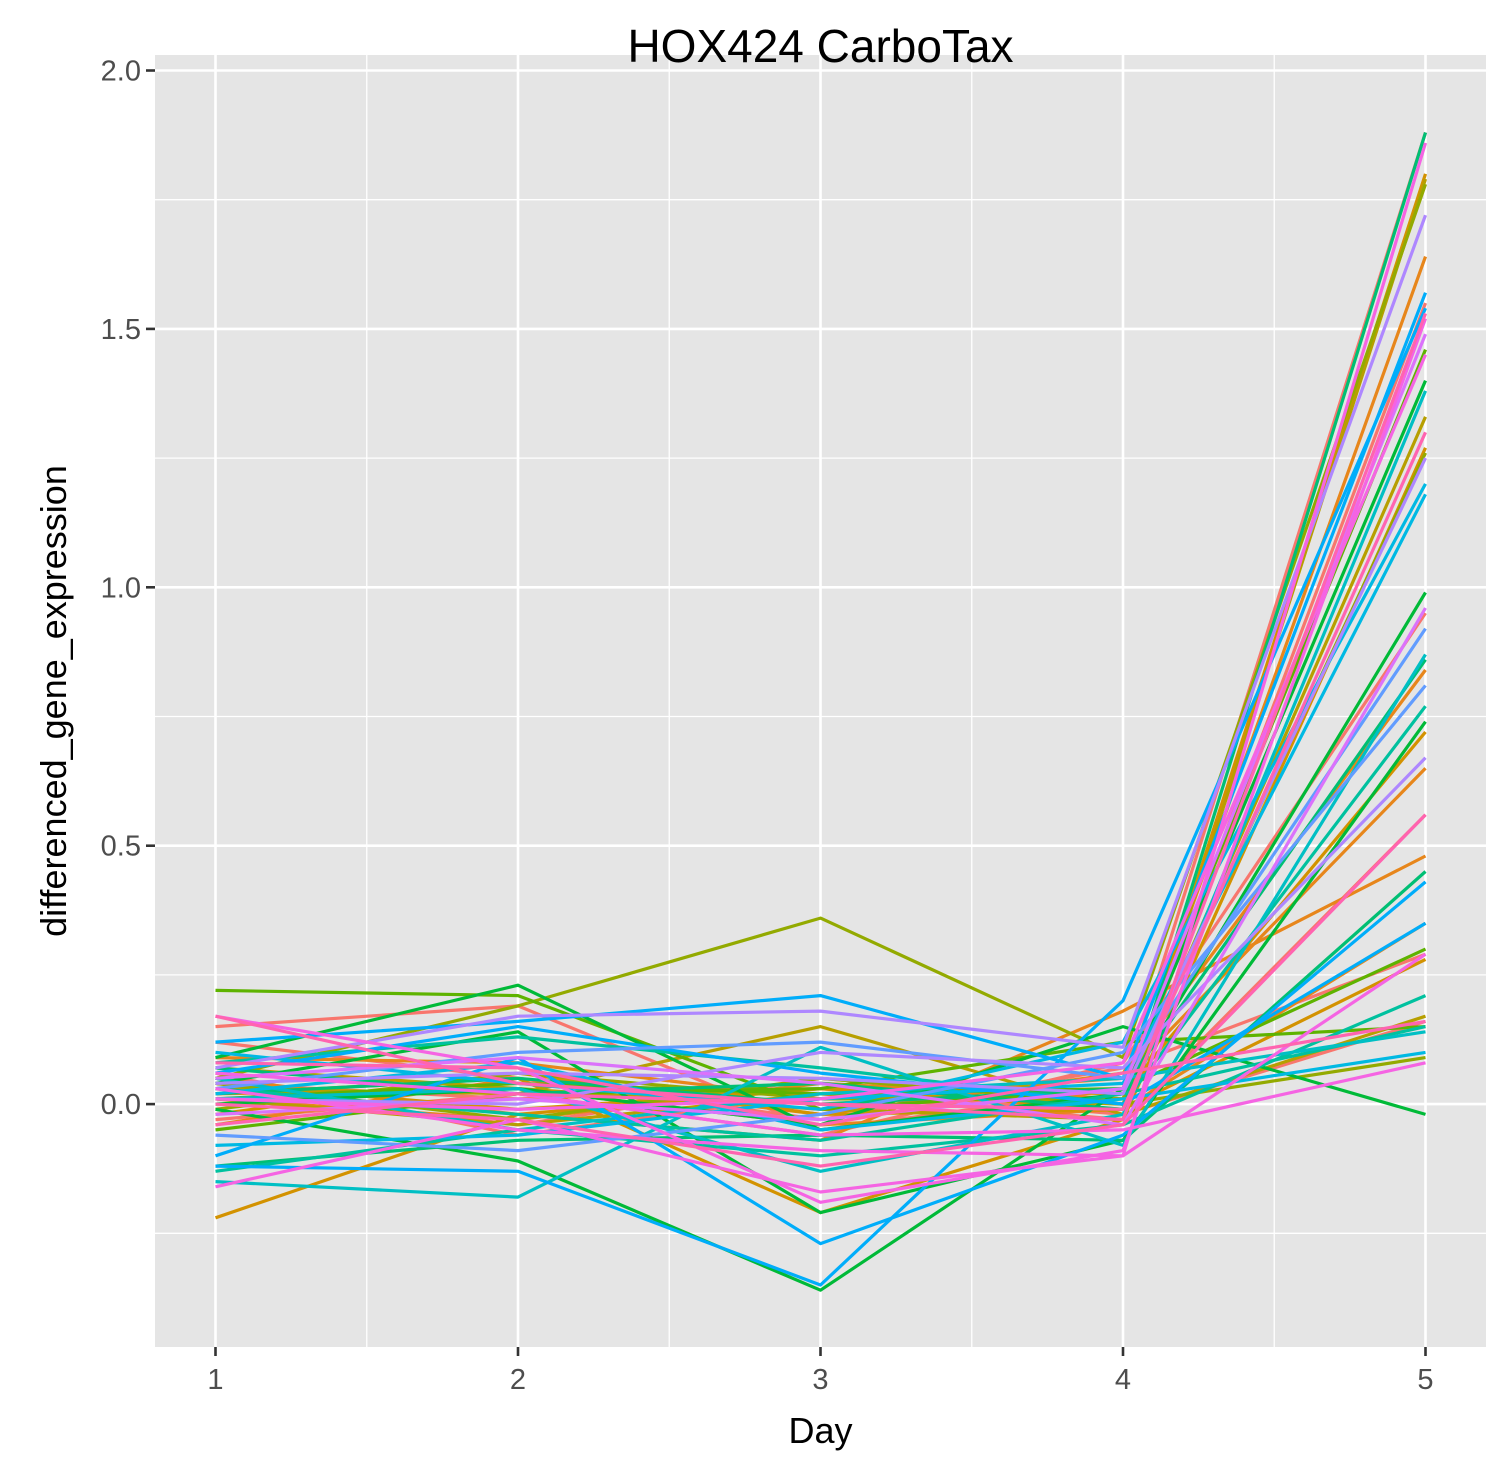 Image resolution: width=1508 pixels, height=1475 pixels. What do you see at coordinates (1123, 1380) in the screenshot?
I see `x-tick-label: 4` at bounding box center [1123, 1380].